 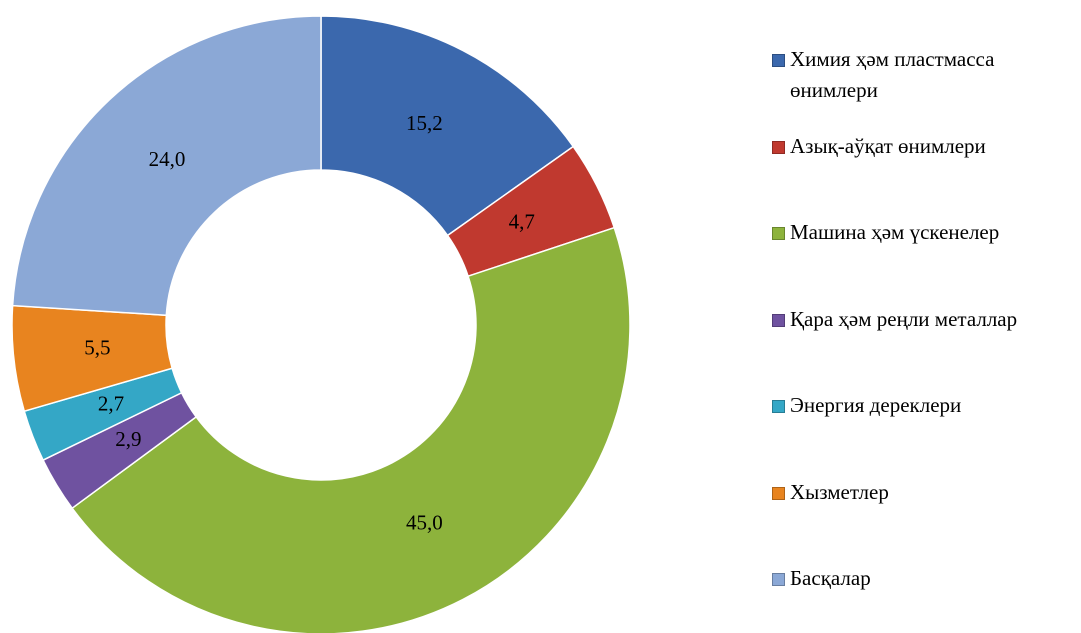 What do you see at coordinates (522, 221) in the screenshot?
I see `data-label: 4,7` at bounding box center [522, 221].